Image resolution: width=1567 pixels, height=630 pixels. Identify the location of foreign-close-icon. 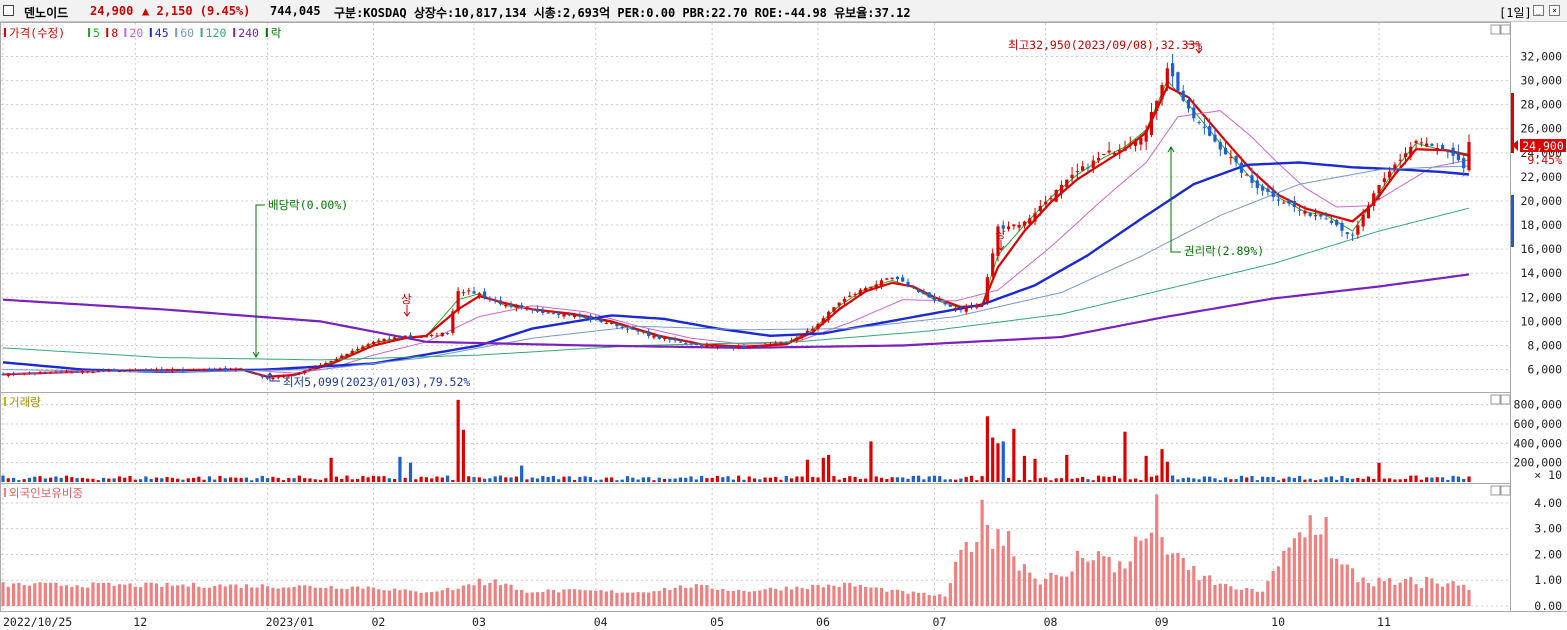
(1505, 490).